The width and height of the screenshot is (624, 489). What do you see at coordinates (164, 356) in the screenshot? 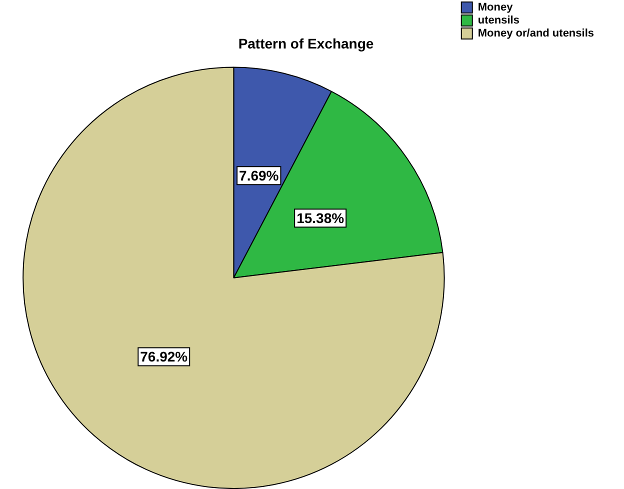
I see `data-label: 76.92%` at bounding box center [164, 356].